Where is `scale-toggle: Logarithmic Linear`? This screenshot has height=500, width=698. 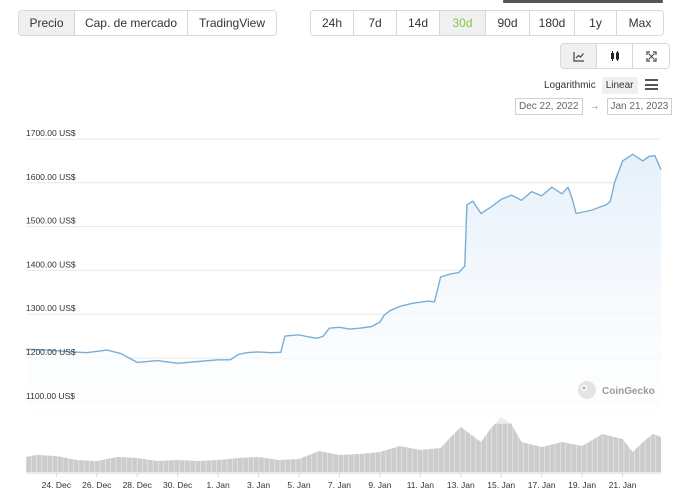
scale-toggle: Logarithmic Linear is located at coordinates (589, 85).